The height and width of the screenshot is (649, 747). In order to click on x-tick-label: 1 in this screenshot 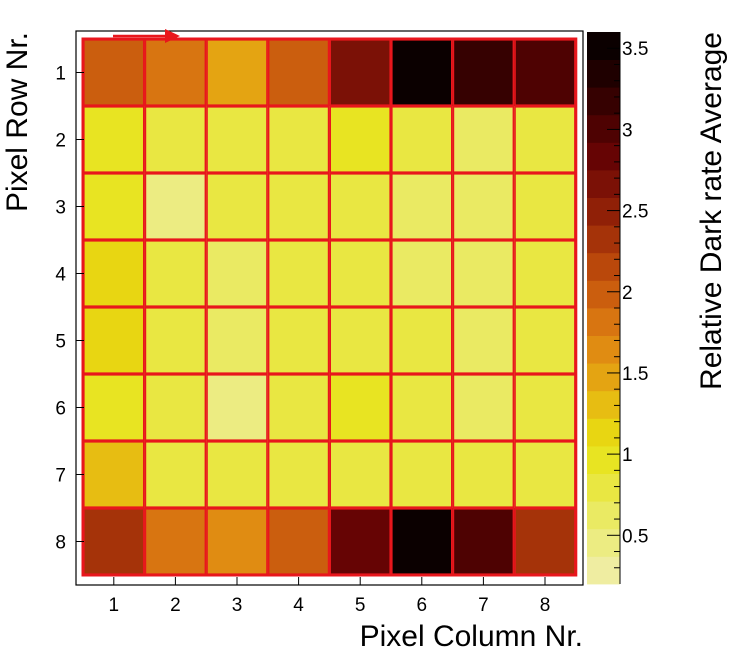, I will do `click(114, 605)`.